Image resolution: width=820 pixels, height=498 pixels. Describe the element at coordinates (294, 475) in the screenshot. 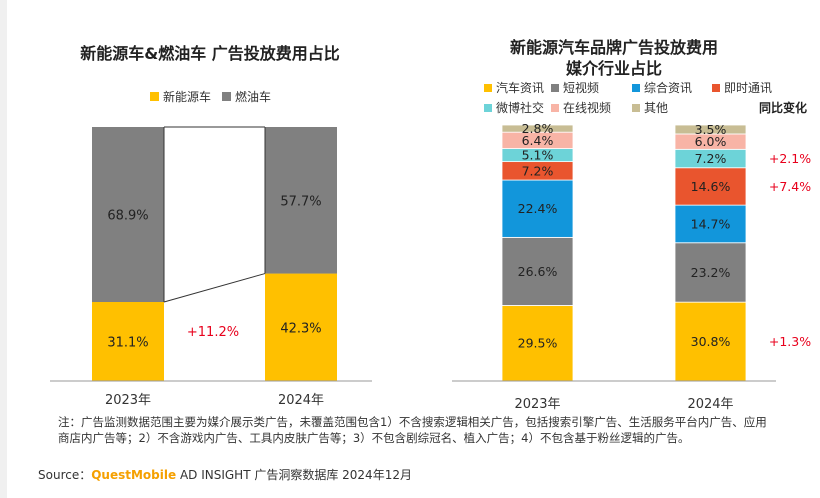

I see `source-text: AD INSIGHT 广告洞察数据库 2024年12月` at that location.